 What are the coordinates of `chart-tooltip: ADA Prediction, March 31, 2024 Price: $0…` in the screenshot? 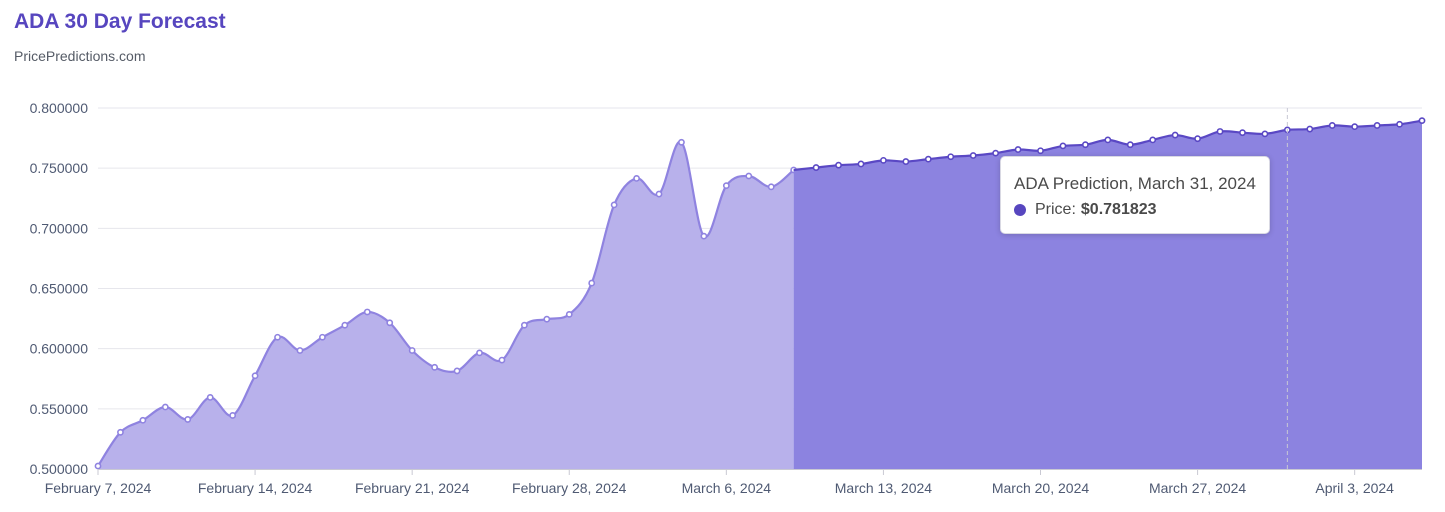 It's located at (1135, 195).